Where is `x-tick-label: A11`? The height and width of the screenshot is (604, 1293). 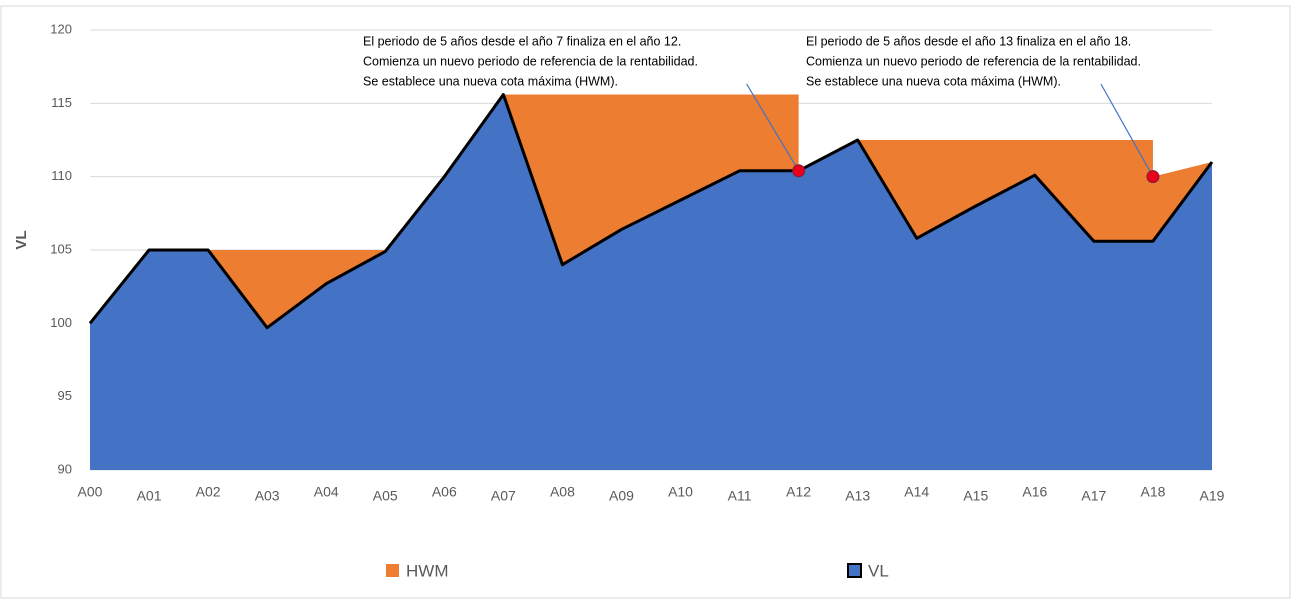
x-tick-label: A11 is located at coordinates (740, 496).